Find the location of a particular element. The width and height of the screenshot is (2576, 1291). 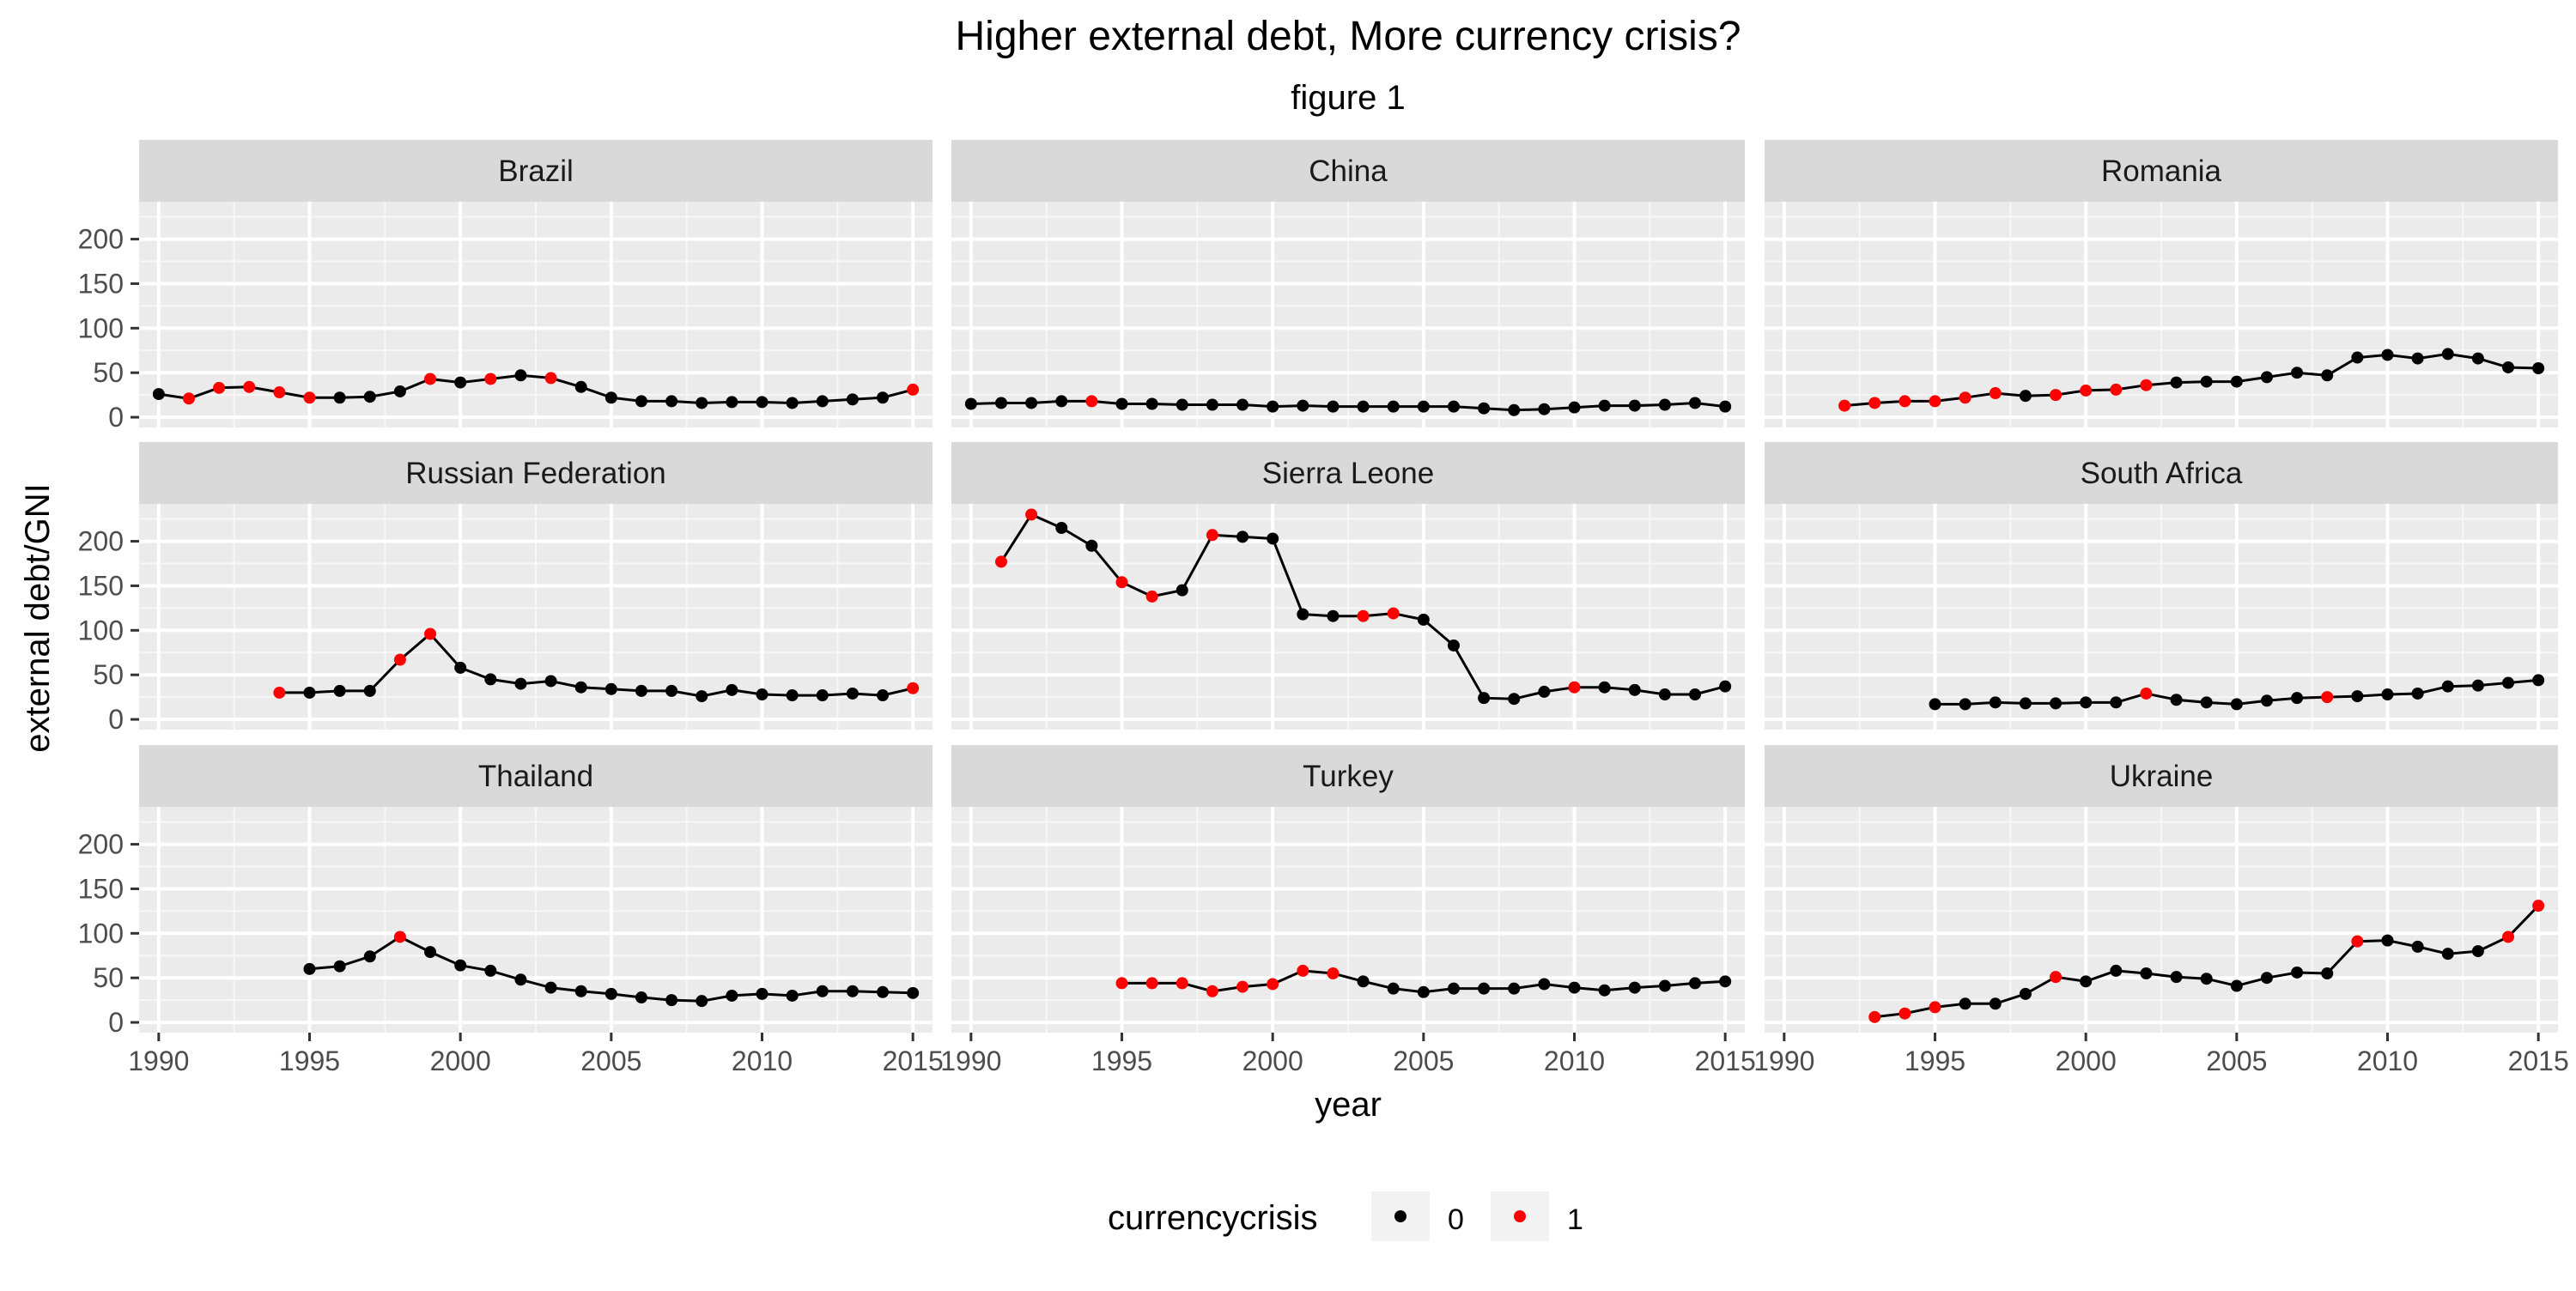

facet-china: China is located at coordinates (1348, 283).